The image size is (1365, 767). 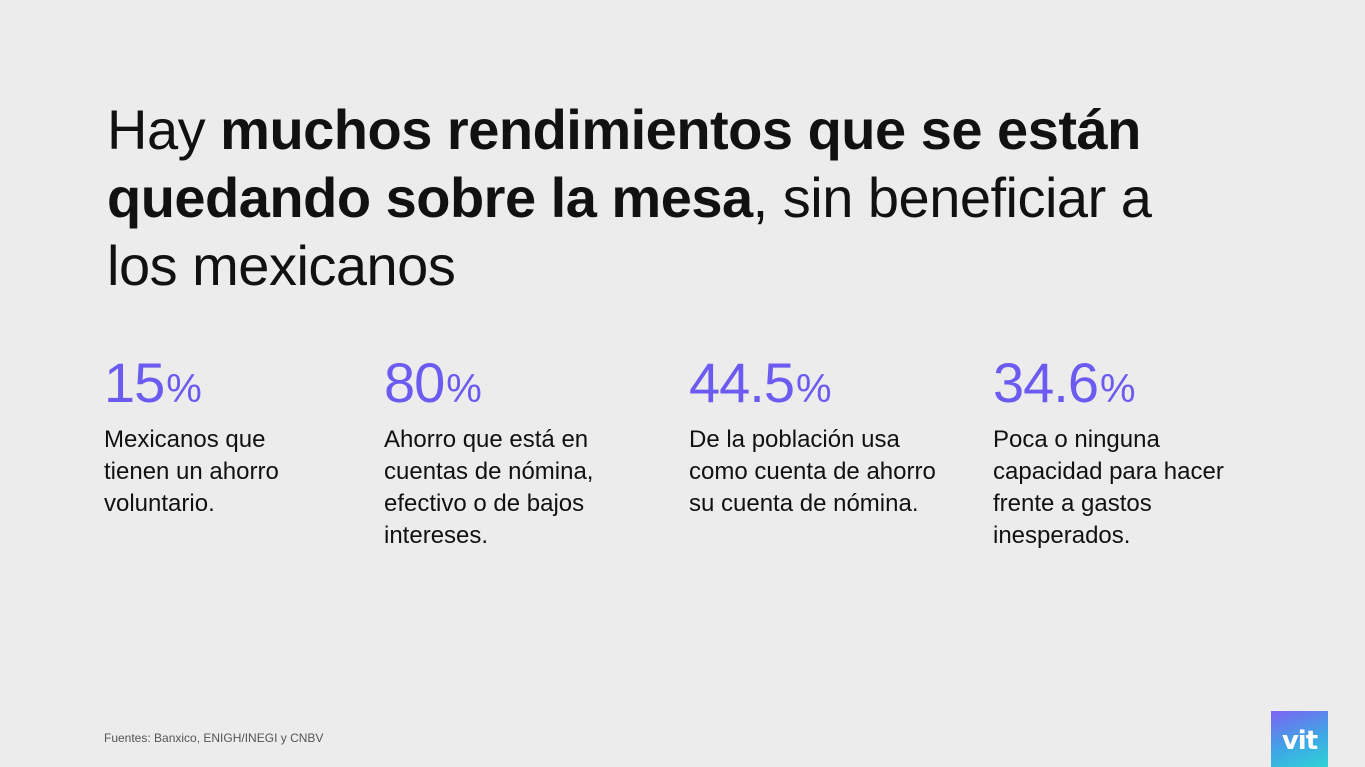 What do you see at coordinates (214, 738) in the screenshot?
I see `sources-footnote: Fuentes: Banxico, ENIGH/INEGI y CNBV` at bounding box center [214, 738].